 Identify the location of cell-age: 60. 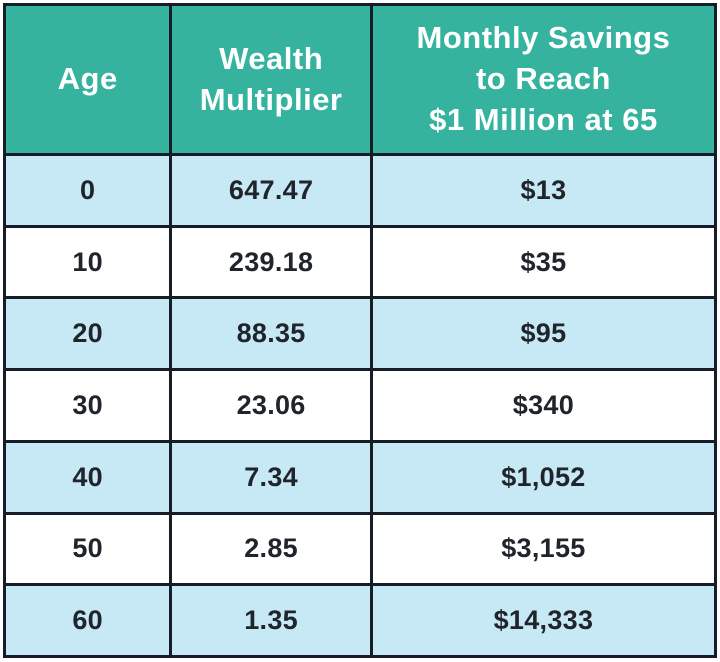
(87, 620).